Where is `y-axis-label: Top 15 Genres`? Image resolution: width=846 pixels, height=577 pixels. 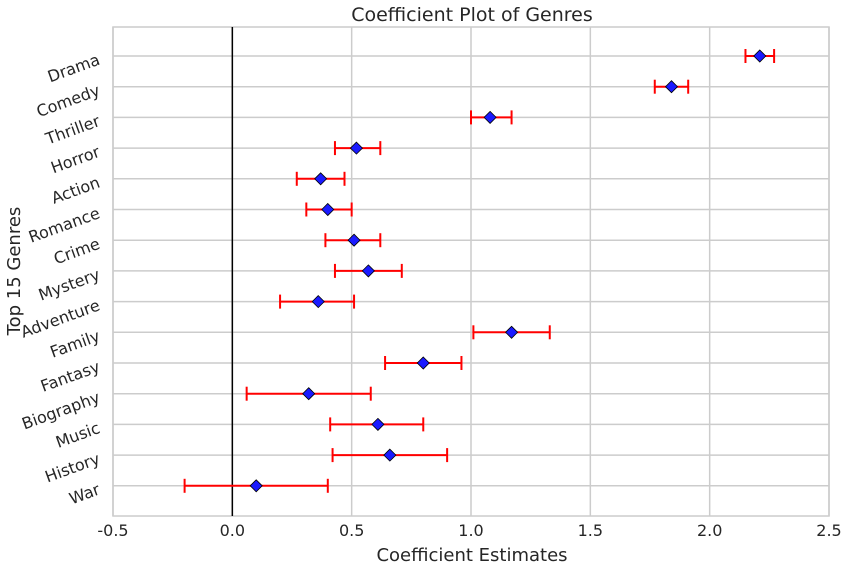 y-axis-label: Top 15 Genres is located at coordinates (14, 272).